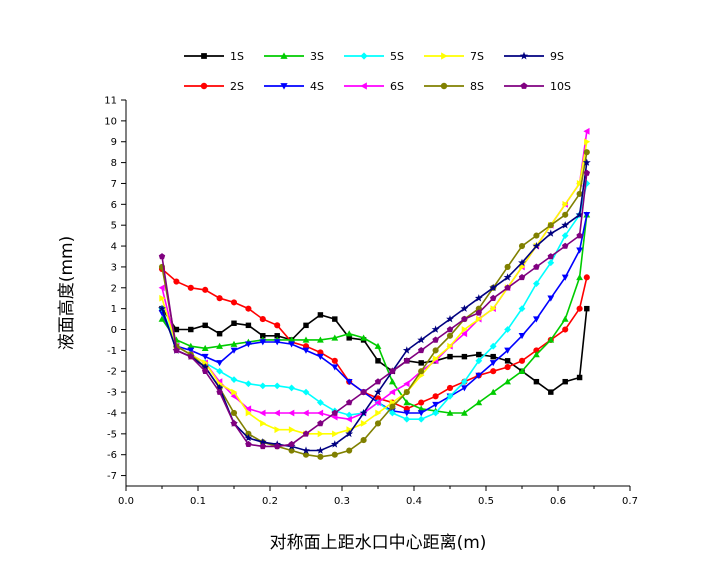 The width and height of the screenshot is (722, 573). I want to click on y-tick-label: 11, so click(110, 101).